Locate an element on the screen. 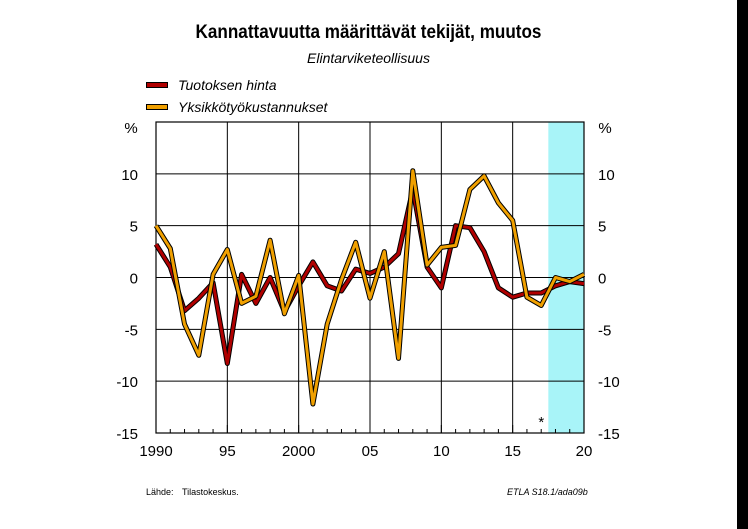 Image resolution: width=748 pixels, height=529 pixels. y-unit-right: % is located at coordinates (604, 128).